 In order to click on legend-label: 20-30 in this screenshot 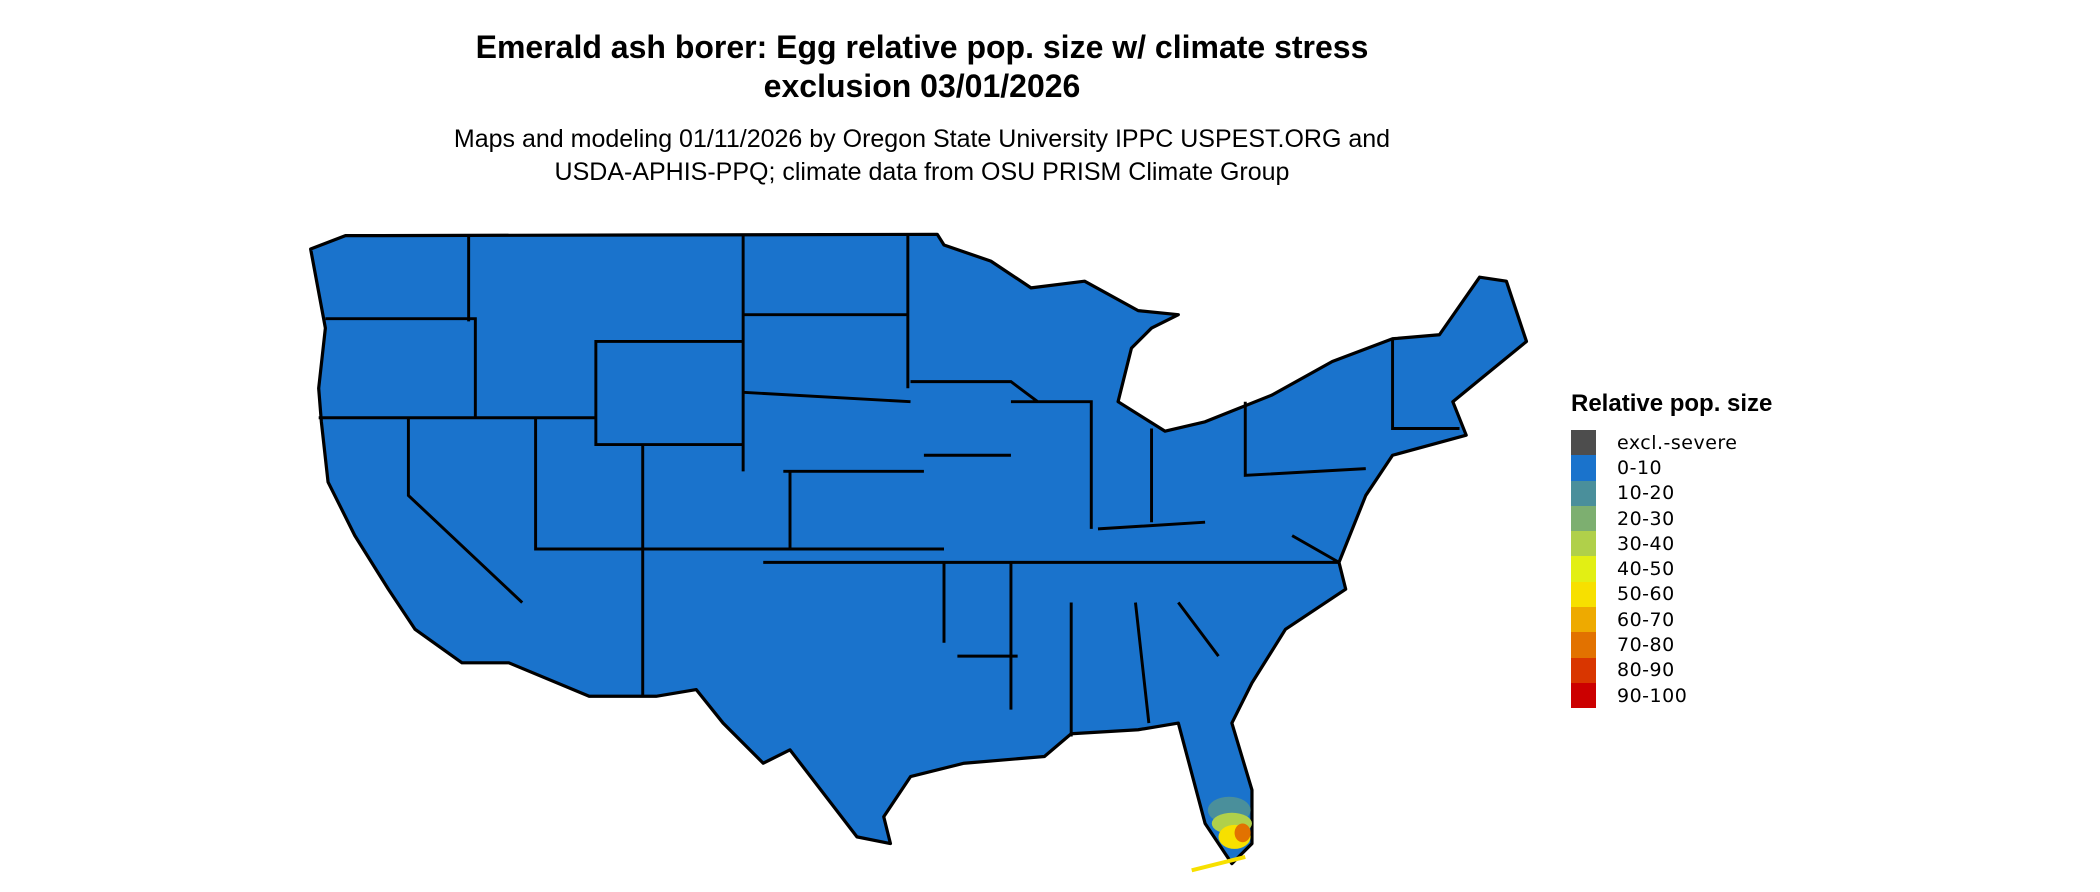, I will do `click(1646, 518)`.